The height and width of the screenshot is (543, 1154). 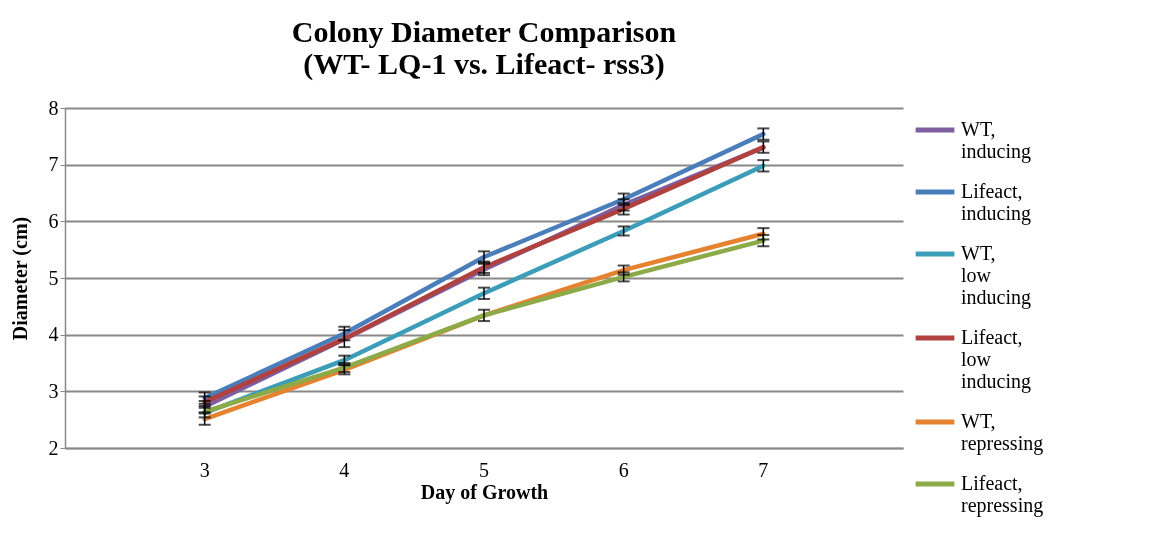 I want to click on x-tick-label: 7, so click(x=763, y=469).